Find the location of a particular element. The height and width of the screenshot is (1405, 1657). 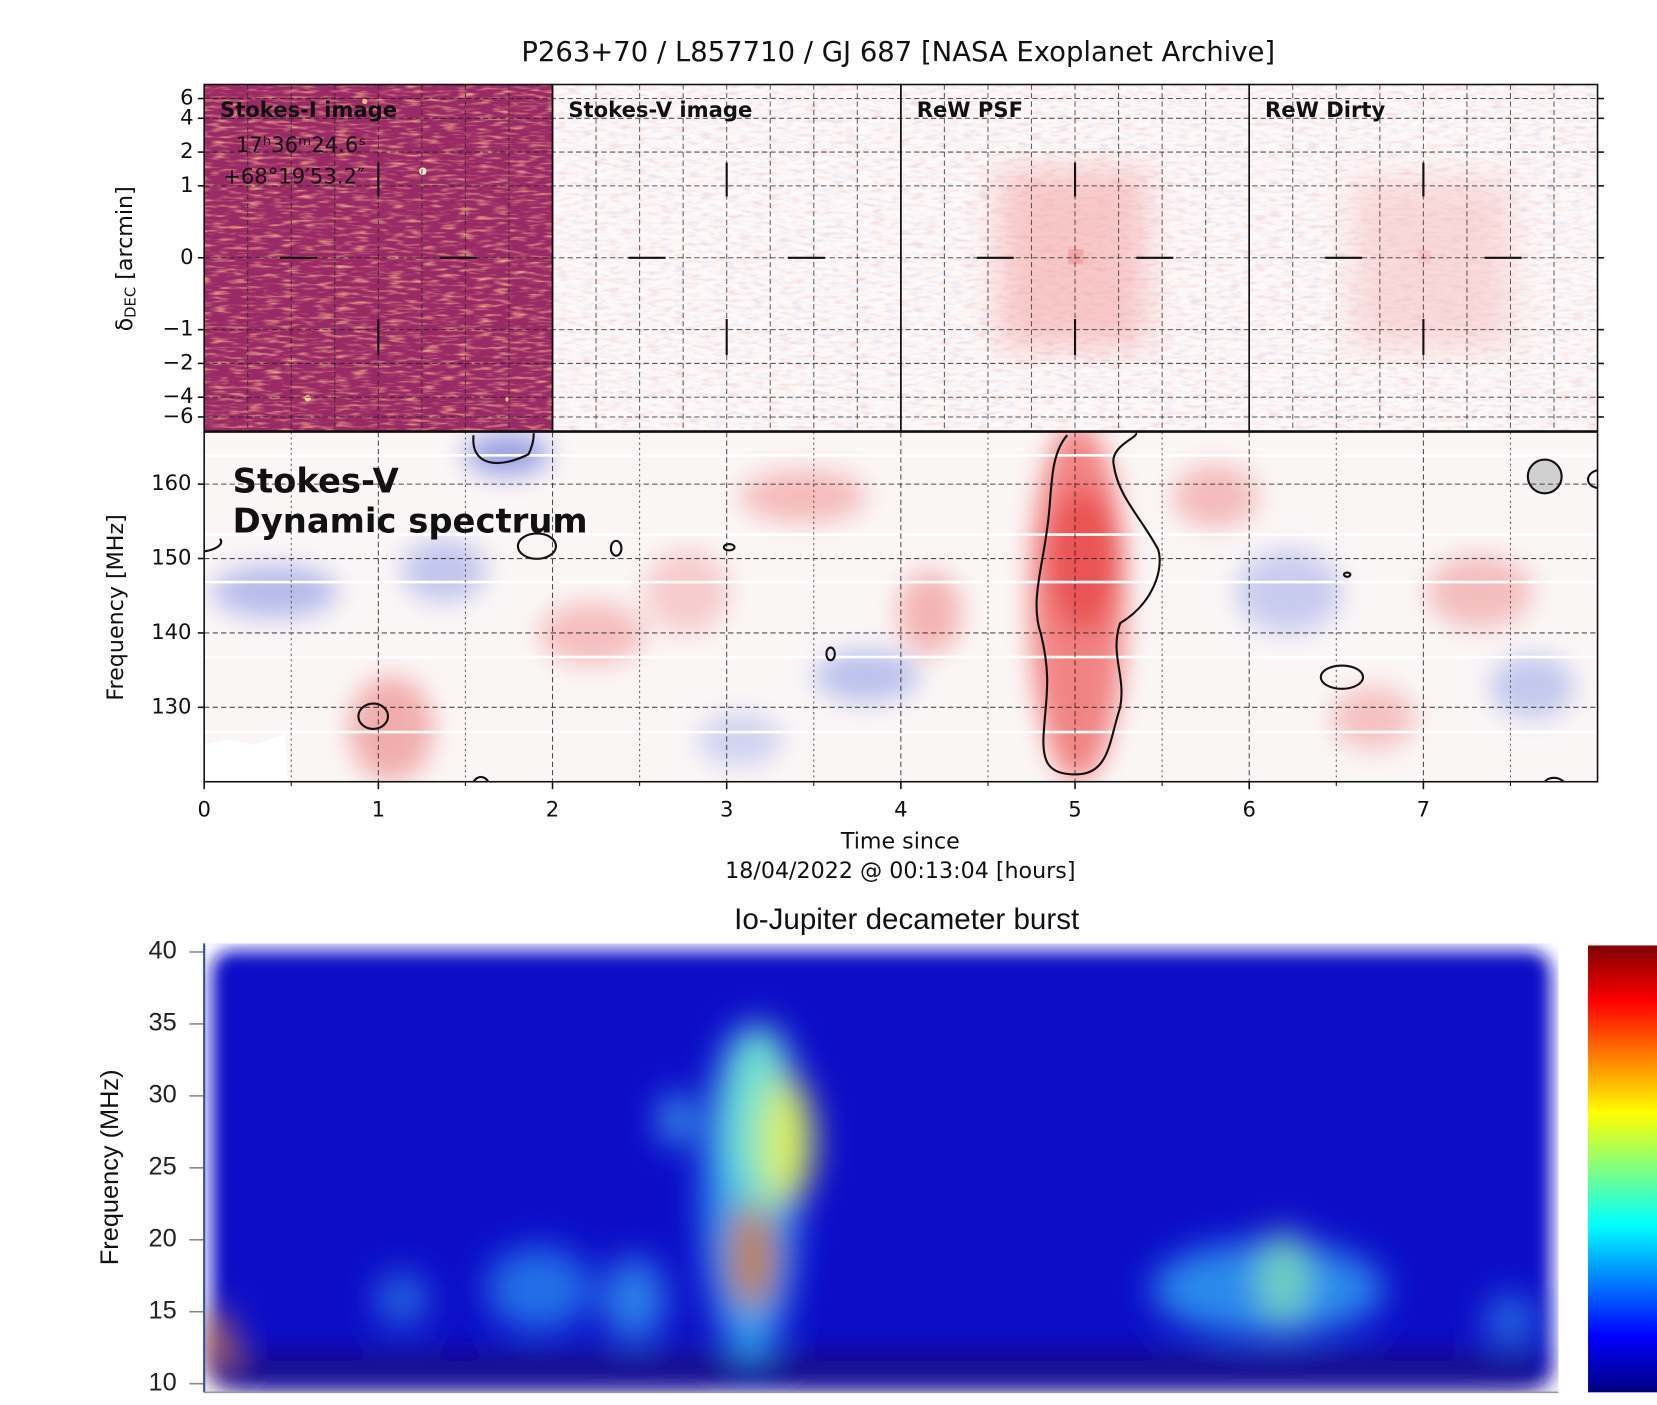

y-axis-label: δDEC [arcmin] is located at coordinates (125, 258).